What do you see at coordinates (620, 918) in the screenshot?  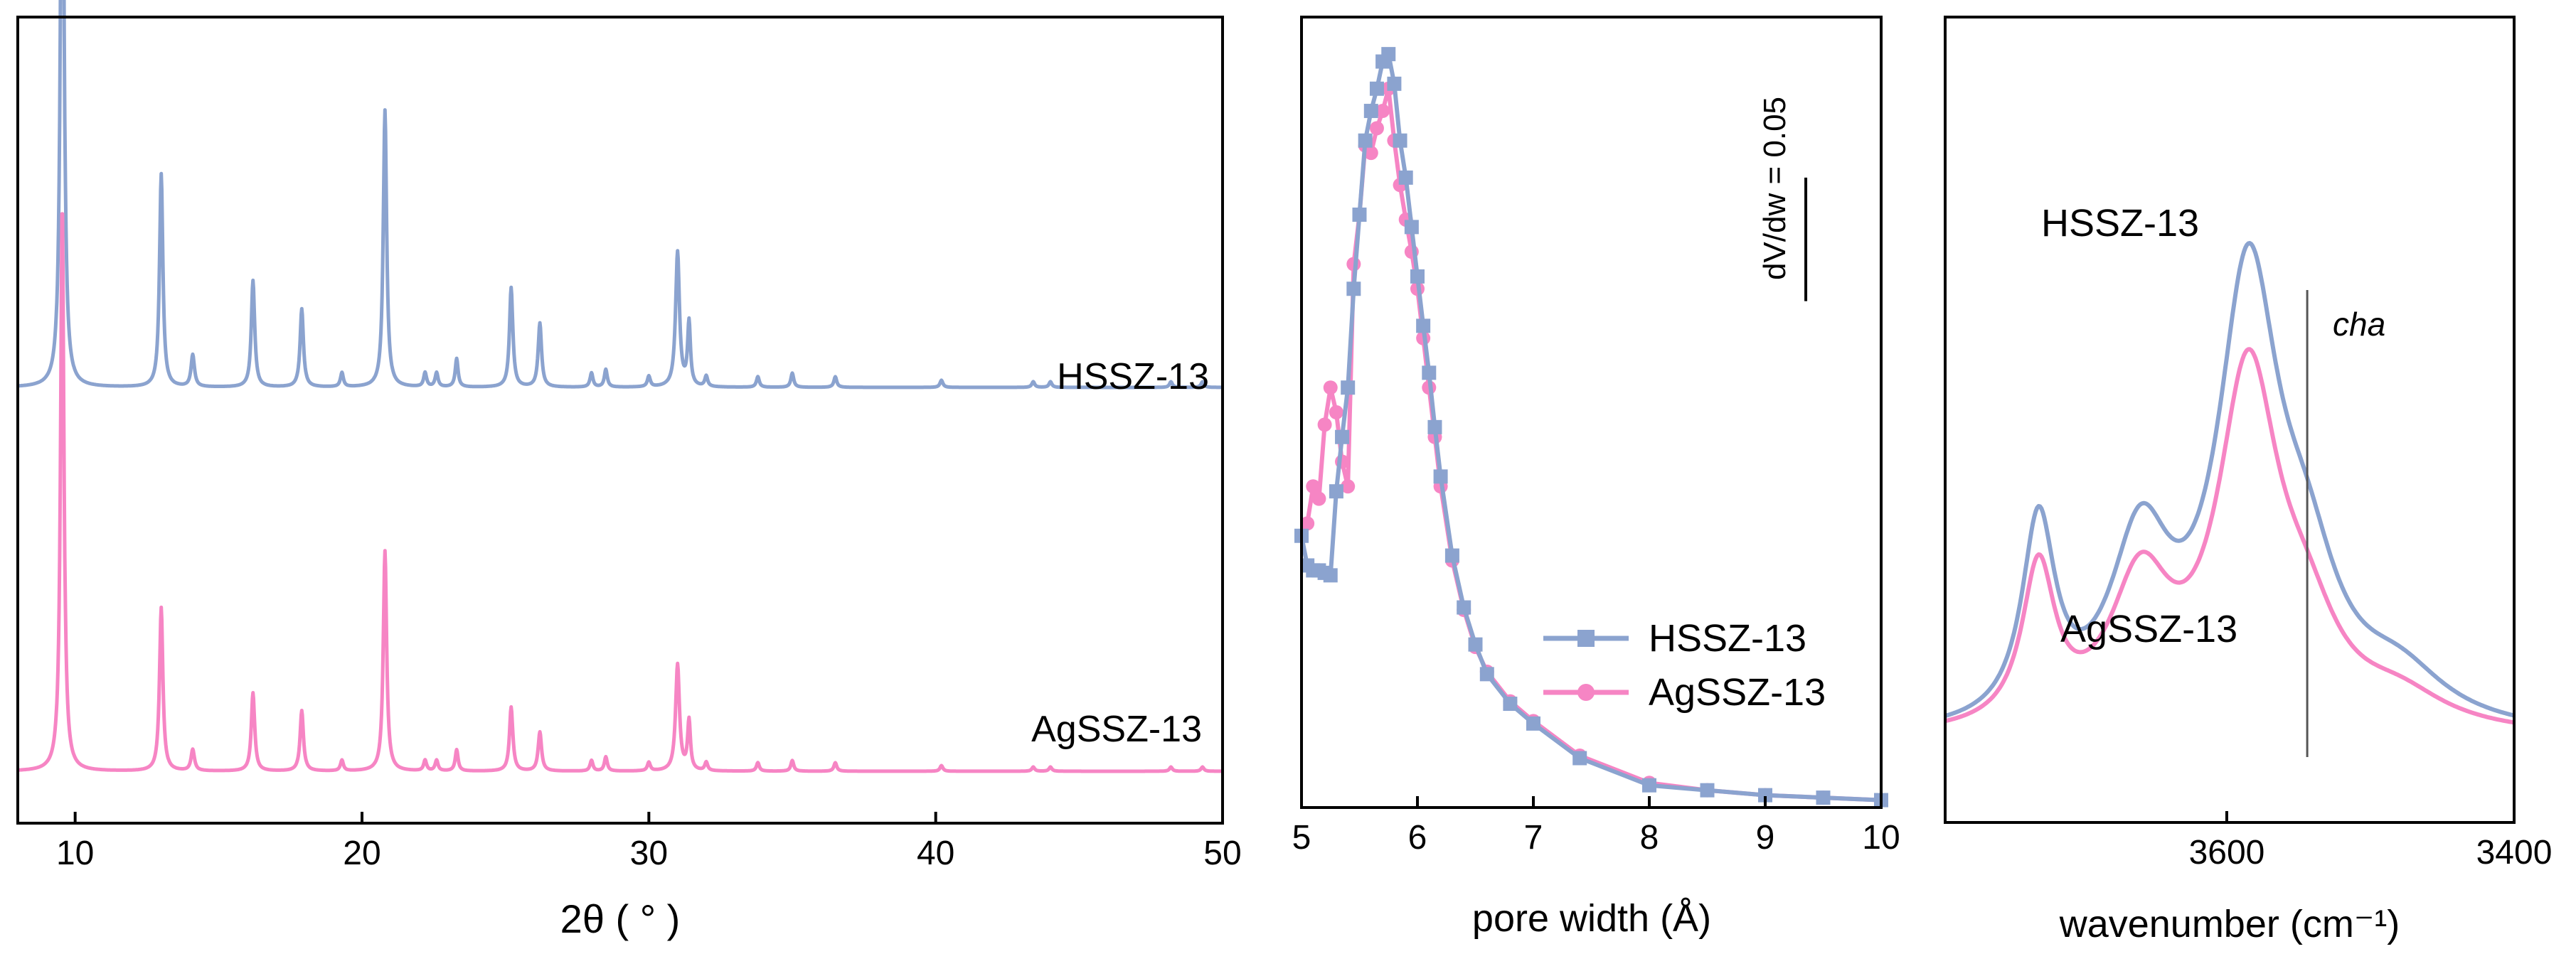 I see `xrd-x-axis-title: 2θ ( ° )` at bounding box center [620, 918].